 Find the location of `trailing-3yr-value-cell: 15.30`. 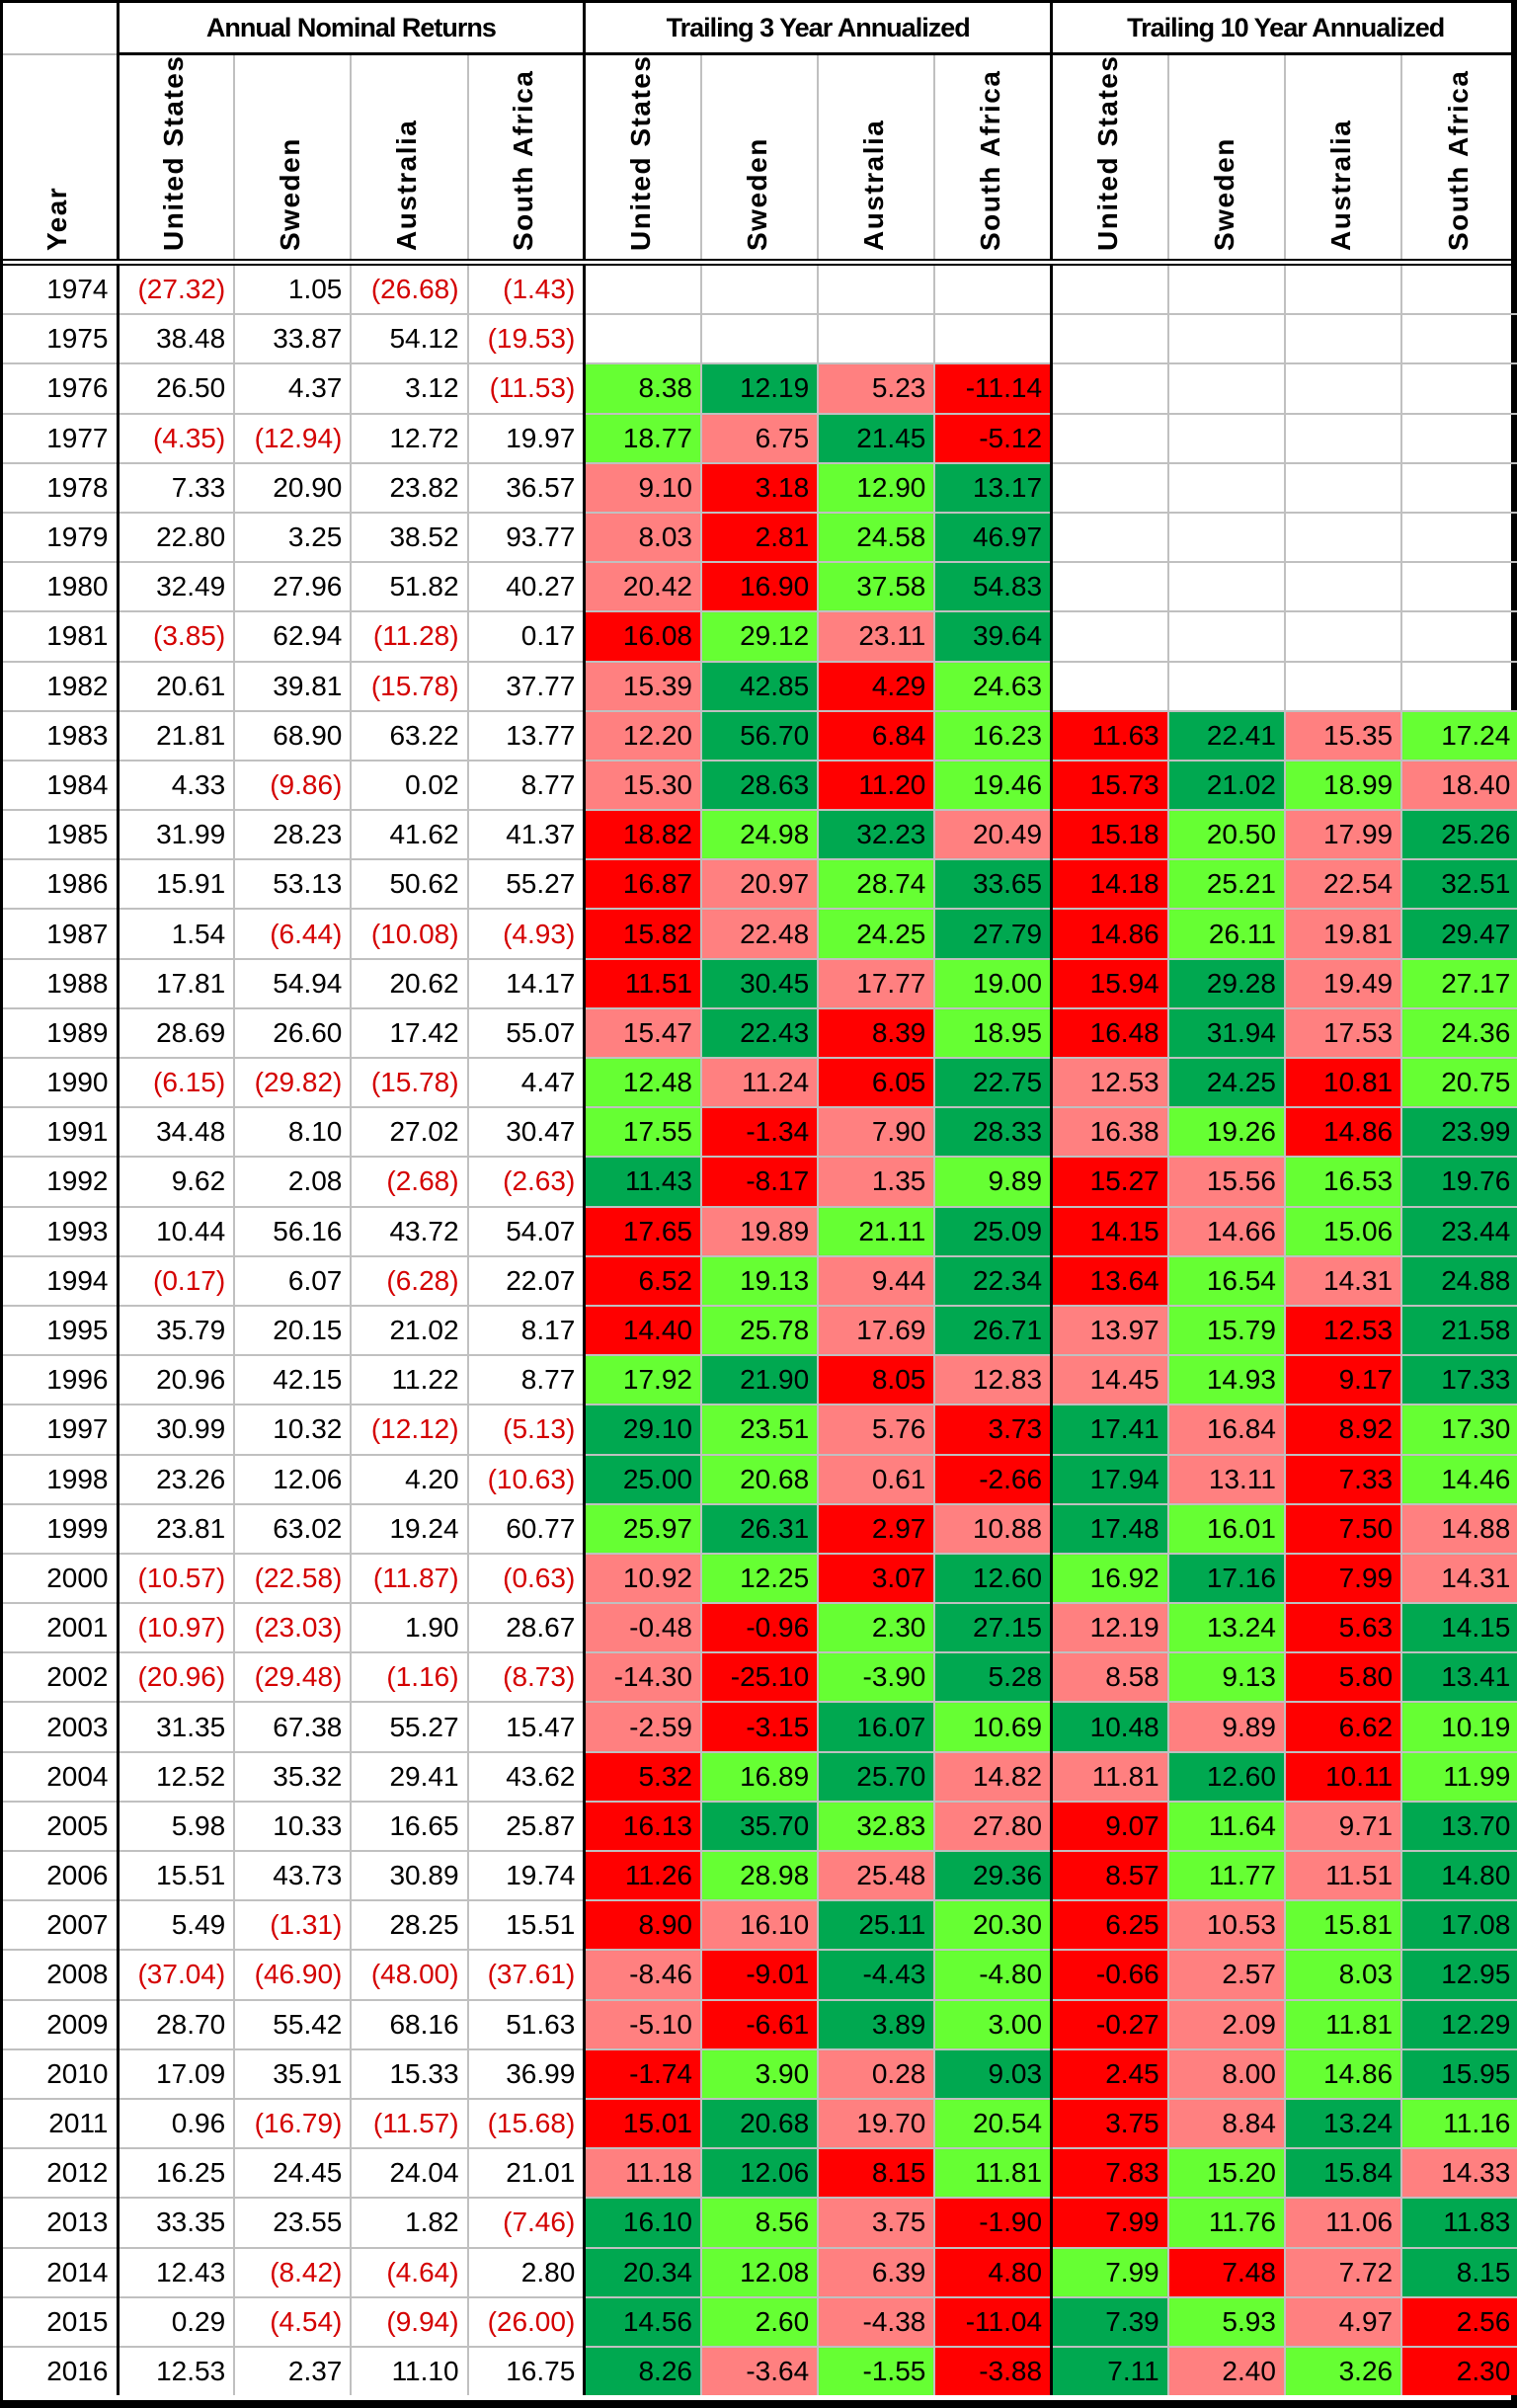

trailing-3yr-value-cell: 15.30 is located at coordinates (642, 786).